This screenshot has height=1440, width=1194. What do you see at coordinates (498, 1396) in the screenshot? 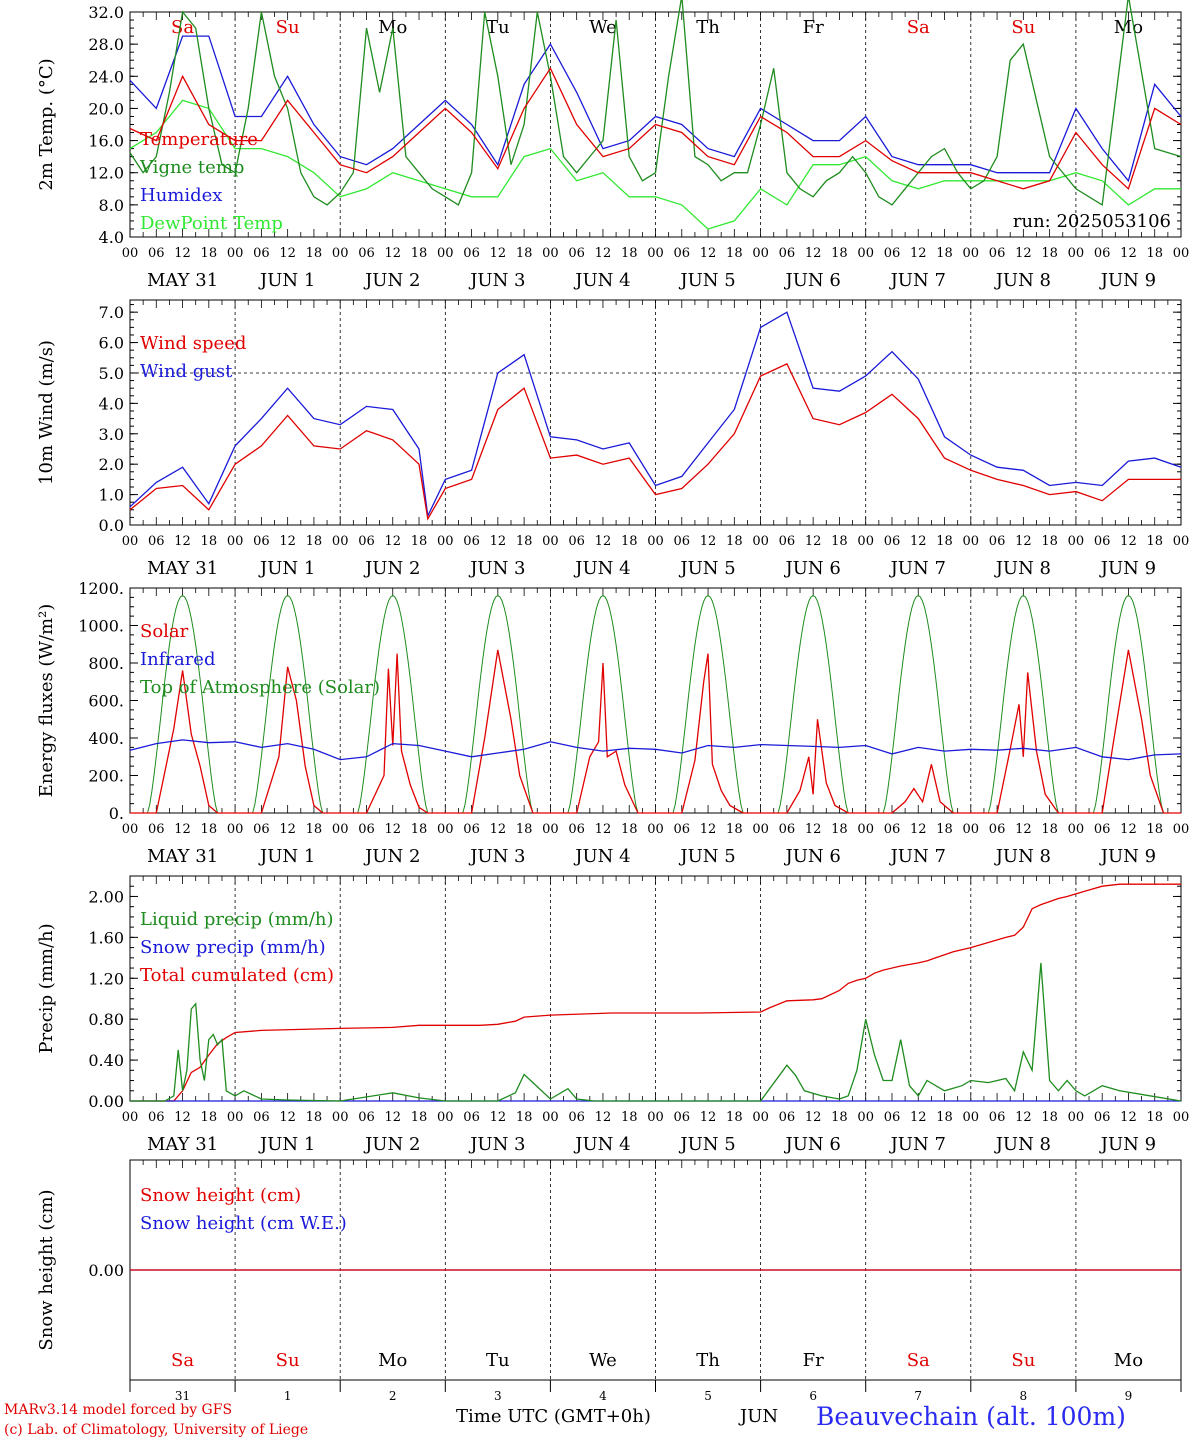
I see `day-number: 3` at bounding box center [498, 1396].